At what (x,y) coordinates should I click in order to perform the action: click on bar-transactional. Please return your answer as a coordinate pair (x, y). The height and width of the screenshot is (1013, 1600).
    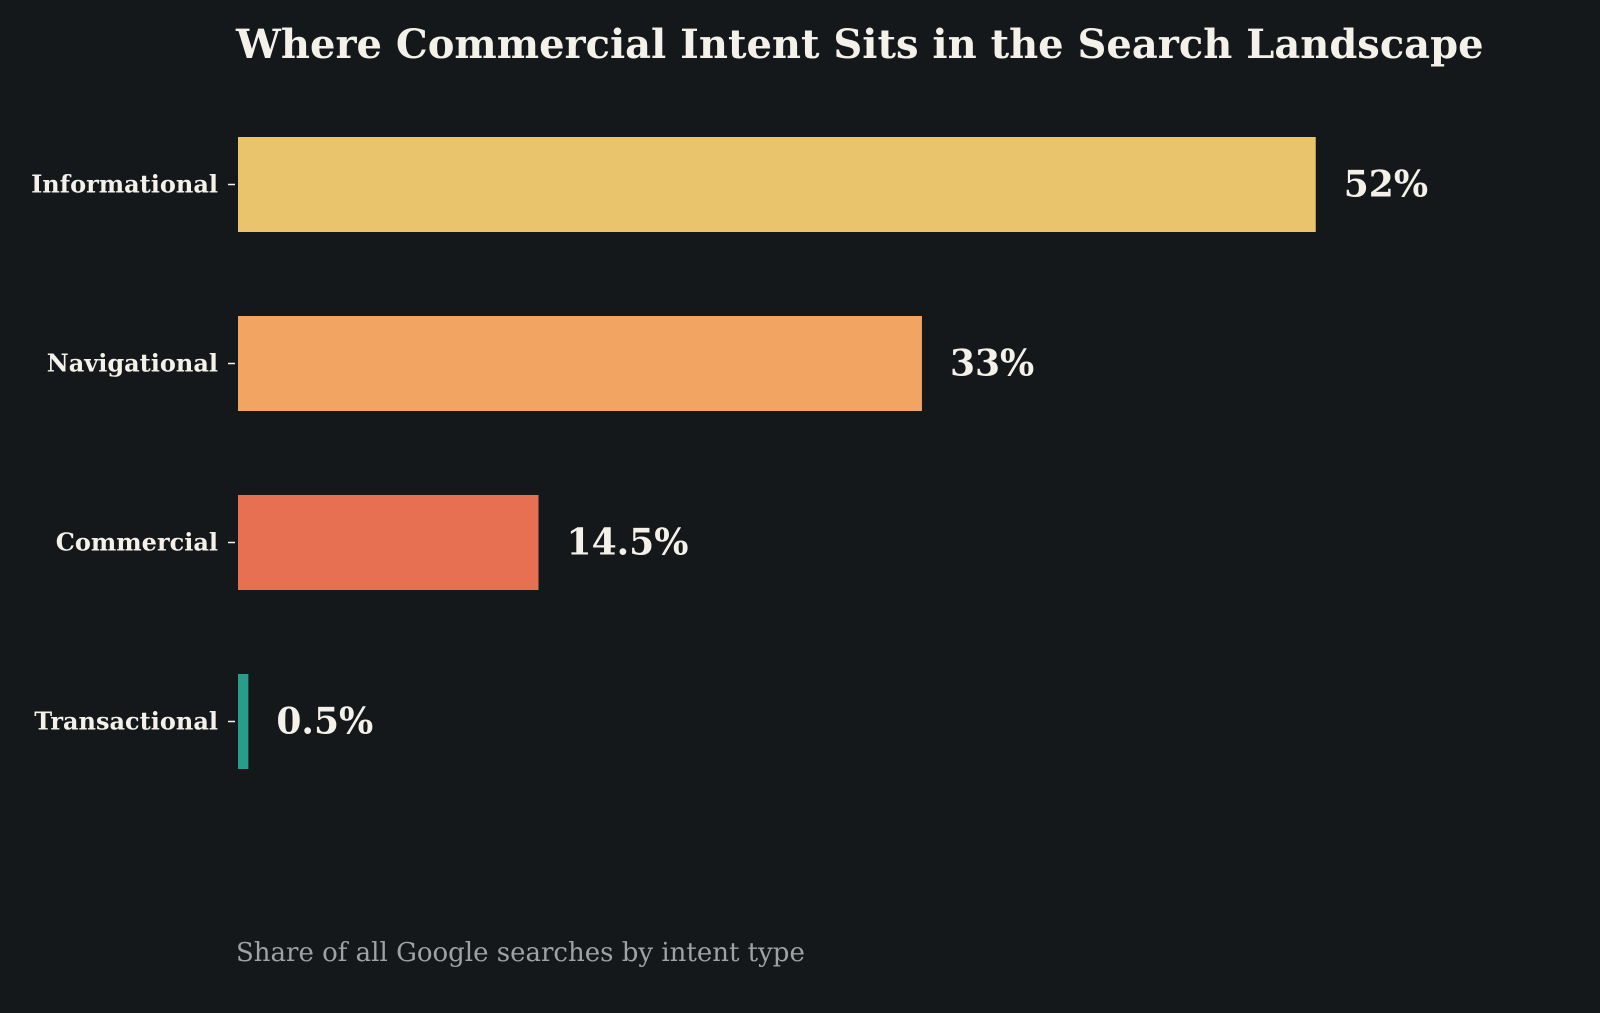
    Looking at the image, I should click on (243, 721).